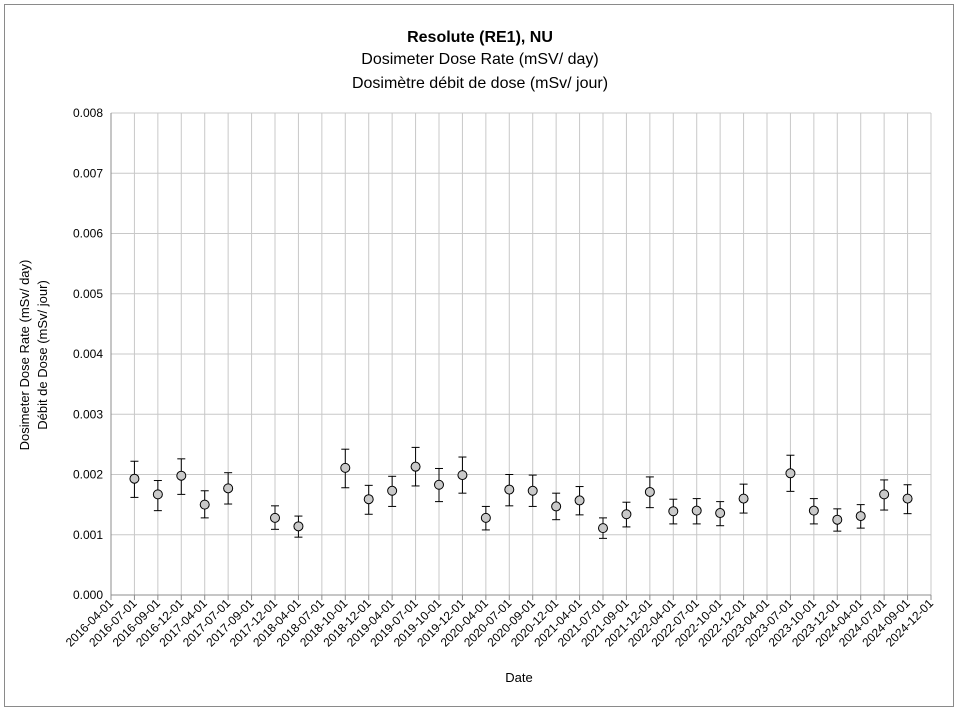  What do you see at coordinates (480, 37) in the screenshot?
I see `chart-title: Resolute (RE1), NU` at bounding box center [480, 37].